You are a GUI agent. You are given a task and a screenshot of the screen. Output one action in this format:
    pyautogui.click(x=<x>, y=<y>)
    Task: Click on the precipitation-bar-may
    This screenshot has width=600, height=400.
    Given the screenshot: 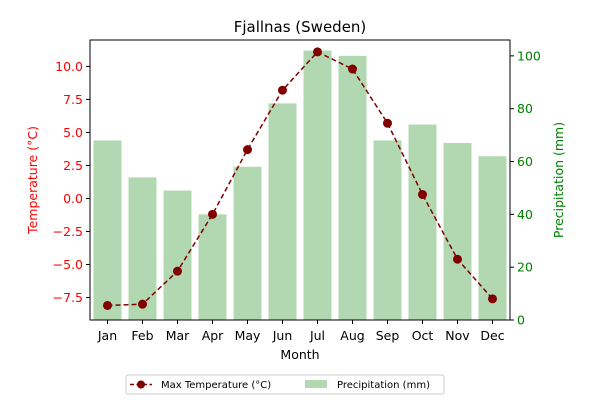 What is the action you would take?
    pyautogui.click(x=247, y=243)
    